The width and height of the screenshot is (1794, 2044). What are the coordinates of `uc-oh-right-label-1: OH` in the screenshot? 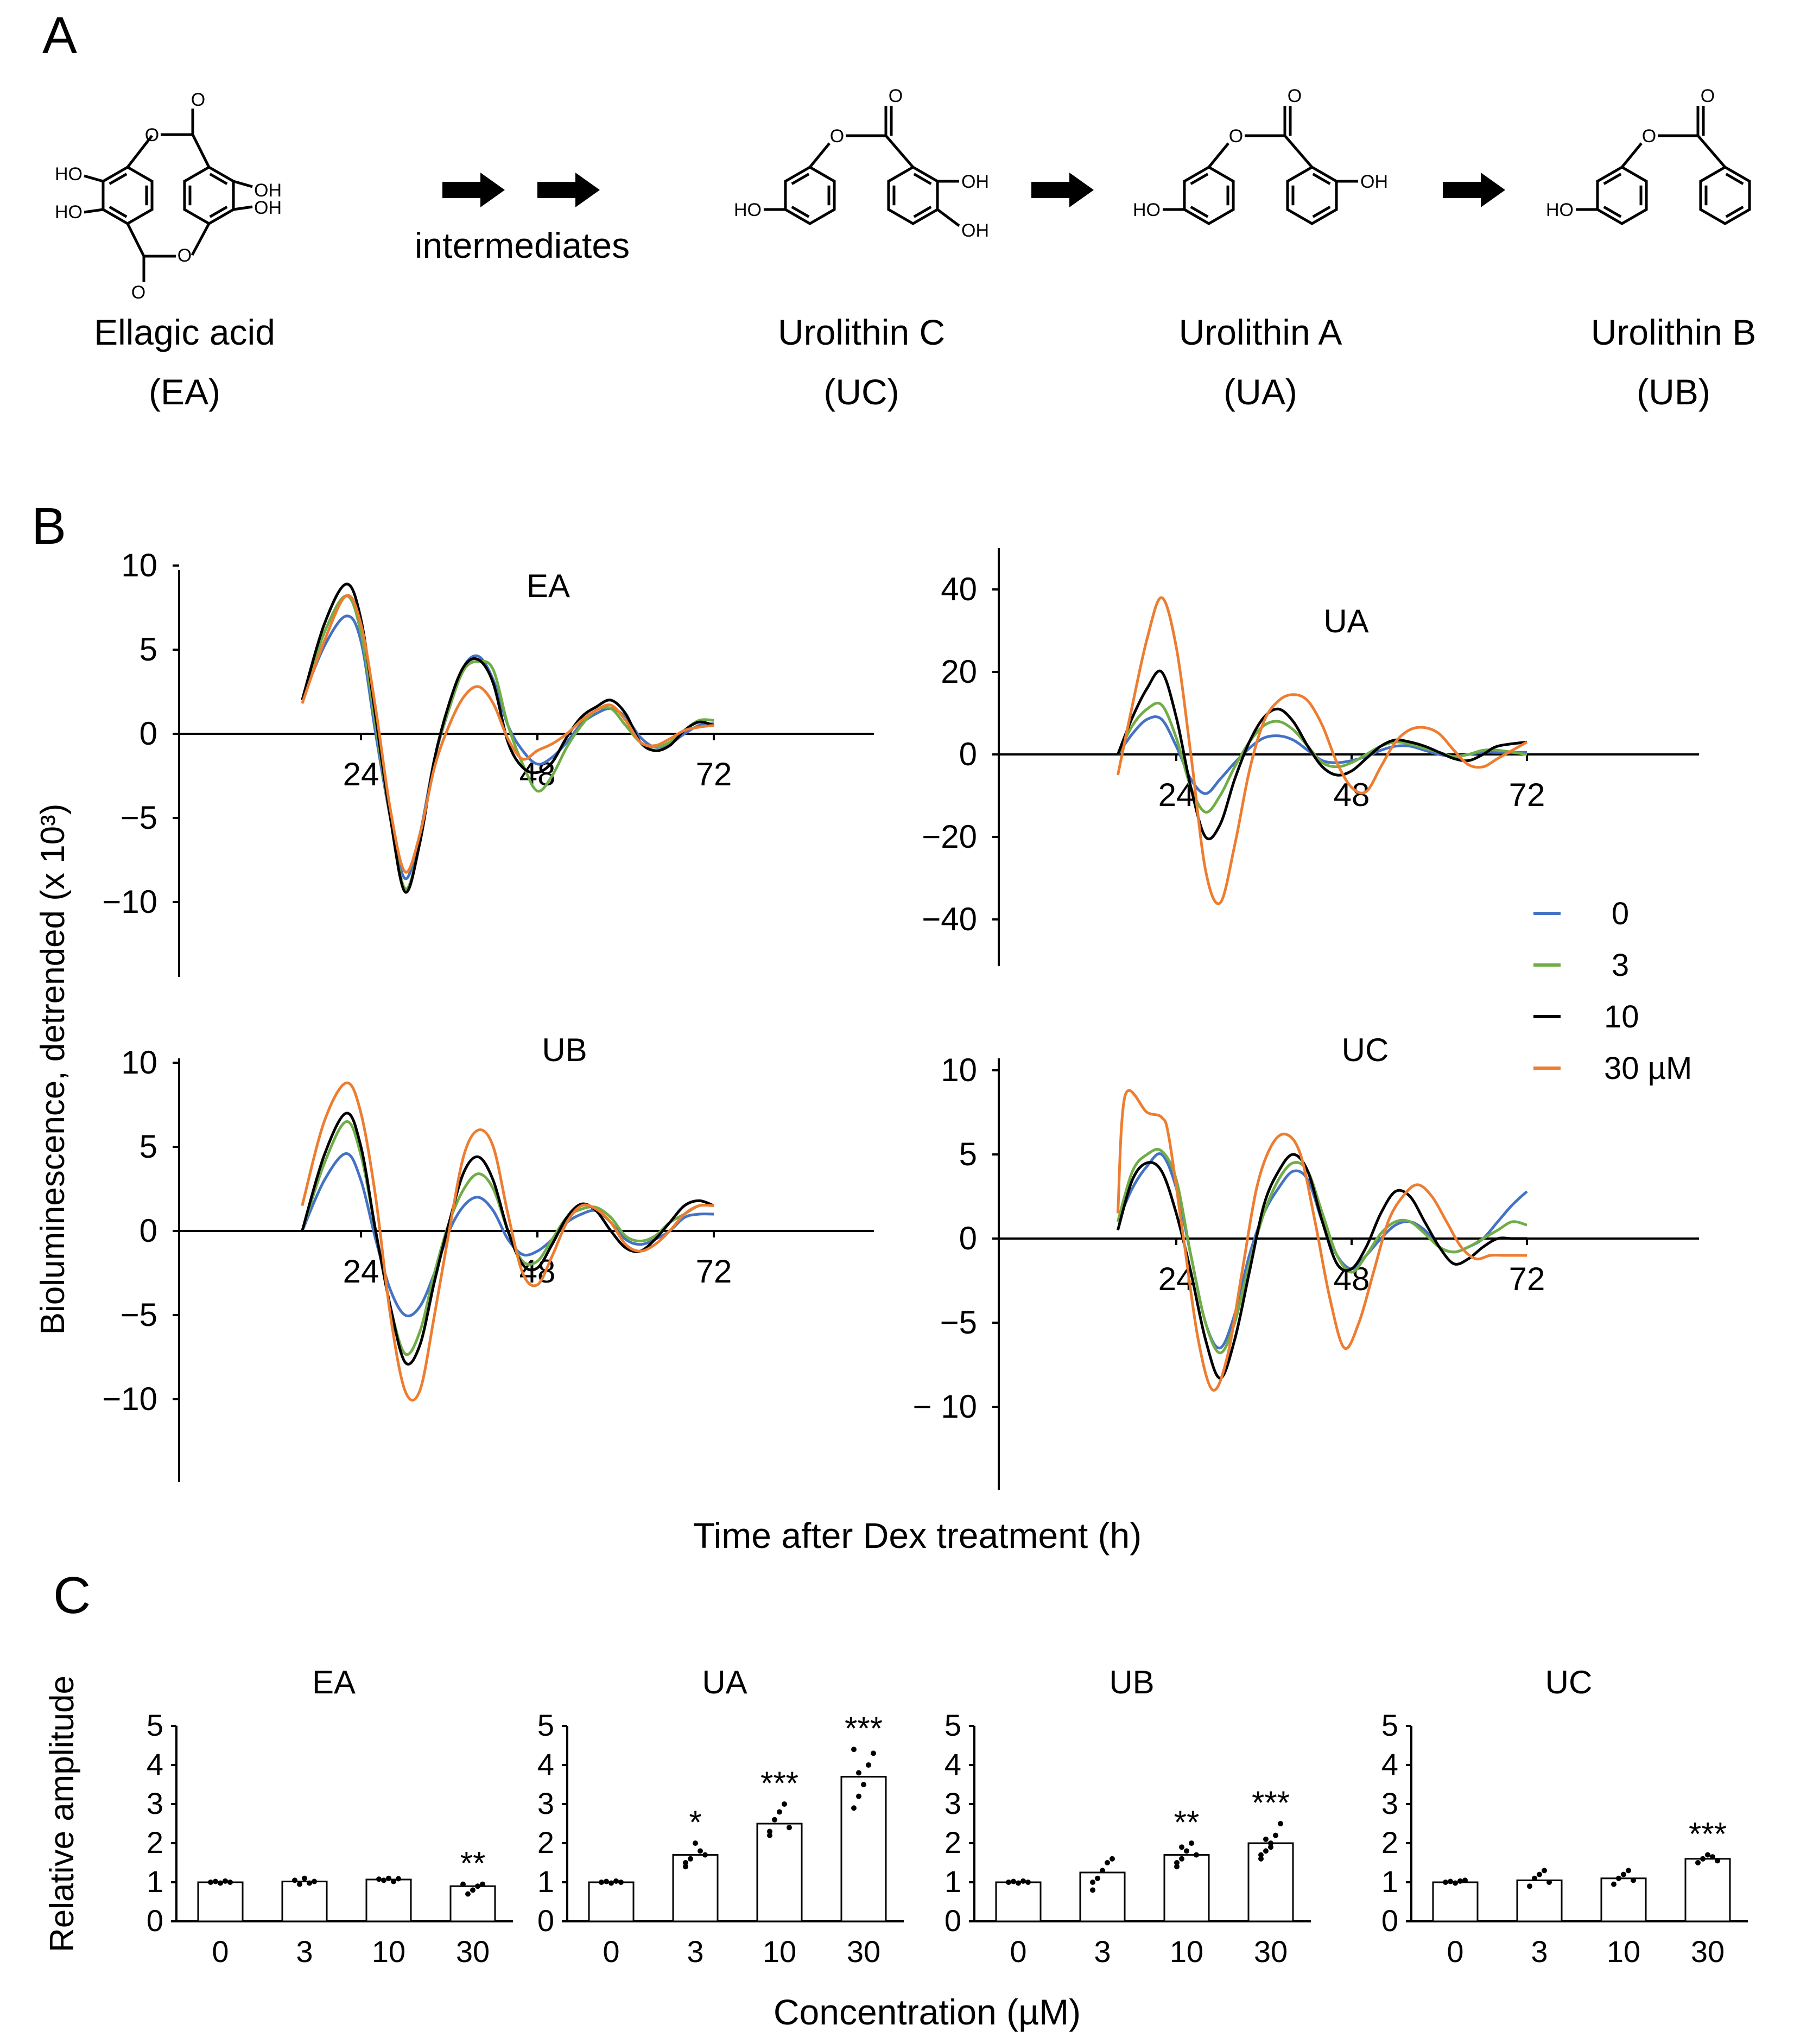 It's located at (975, 230).